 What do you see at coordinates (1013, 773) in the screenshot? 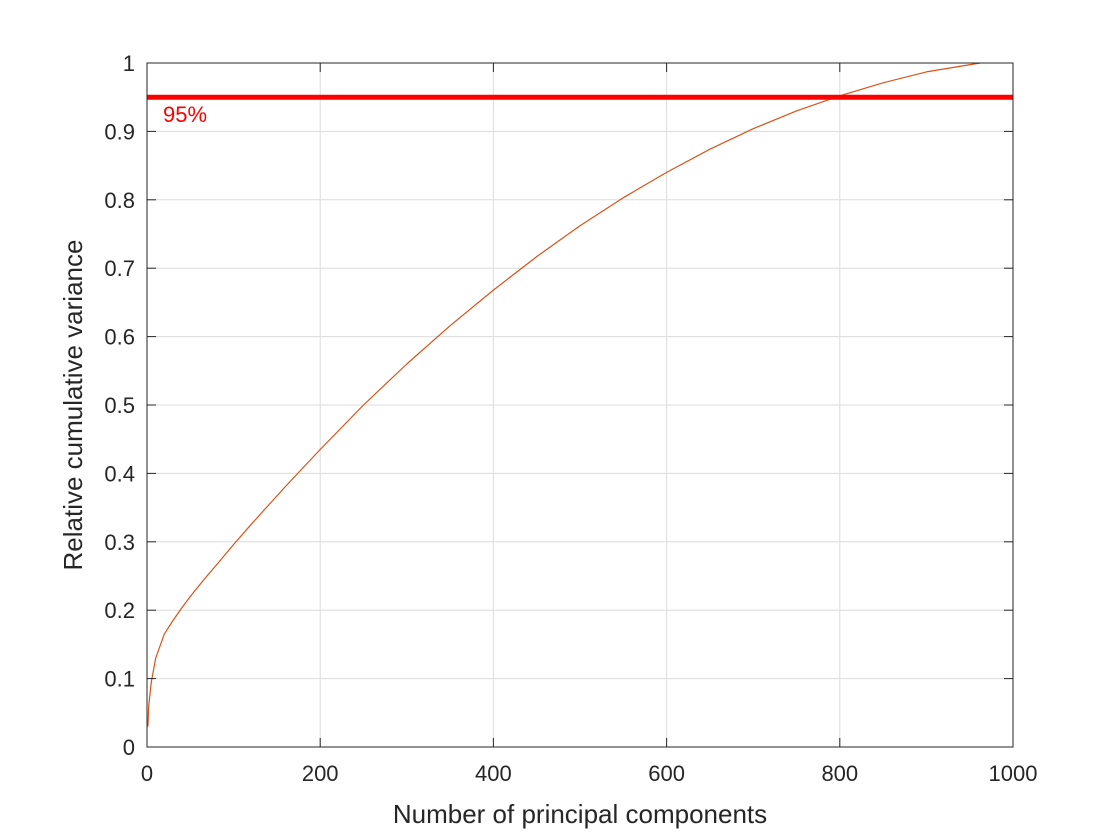
I see `x-tick-label: 1000` at bounding box center [1013, 773].